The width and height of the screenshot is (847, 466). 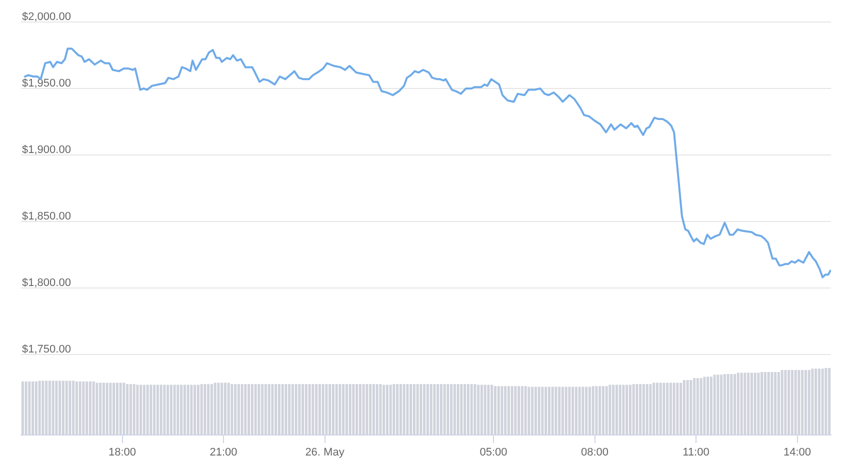 What do you see at coordinates (224, 452) in the screenshot?
I see `x-tick-label: 21:00` at bounding box center [224, 452].